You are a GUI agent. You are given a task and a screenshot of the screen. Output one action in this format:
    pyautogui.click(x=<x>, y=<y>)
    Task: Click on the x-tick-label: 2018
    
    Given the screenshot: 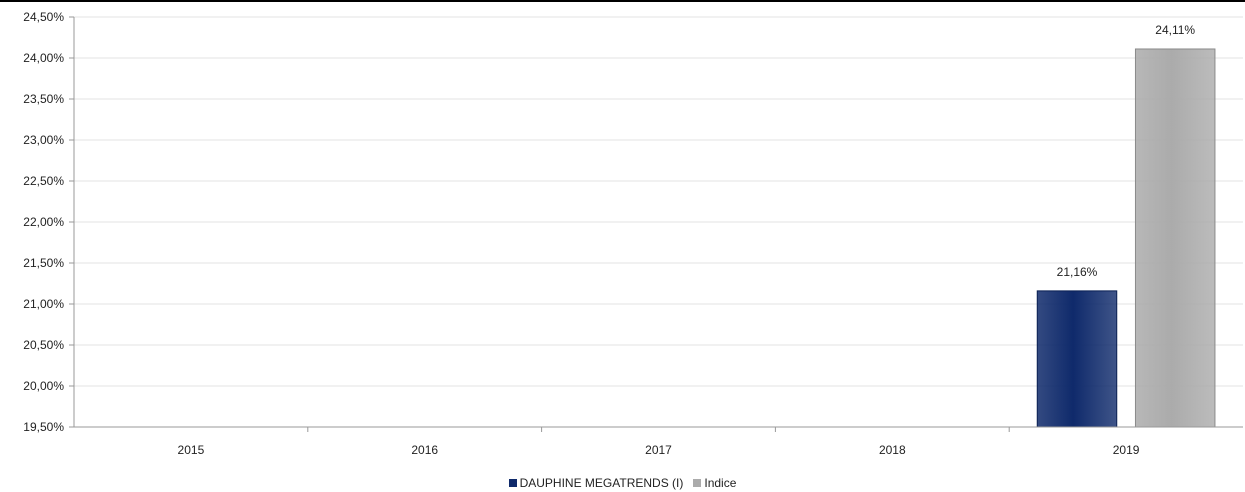 What is the action you would take?
    pyautogui.click(x=892, y=450)
    